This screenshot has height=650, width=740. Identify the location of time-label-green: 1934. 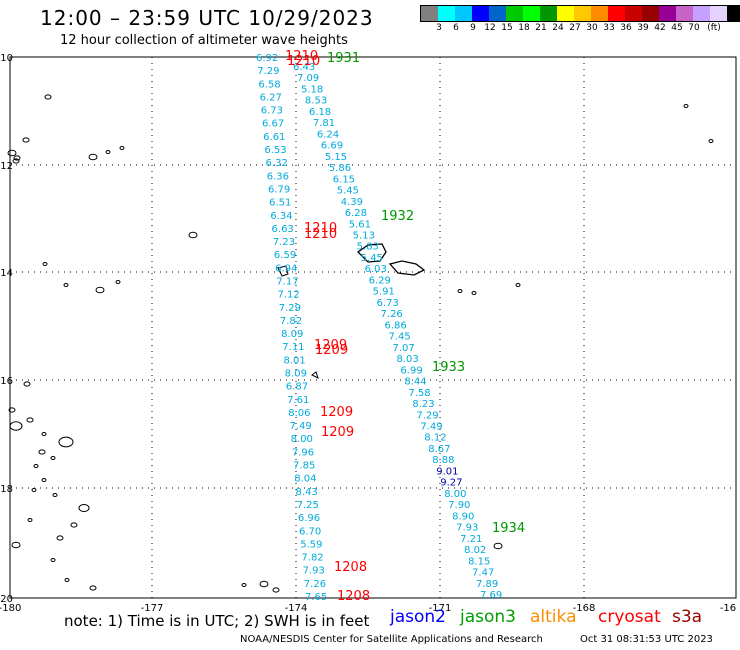
(508, 528).